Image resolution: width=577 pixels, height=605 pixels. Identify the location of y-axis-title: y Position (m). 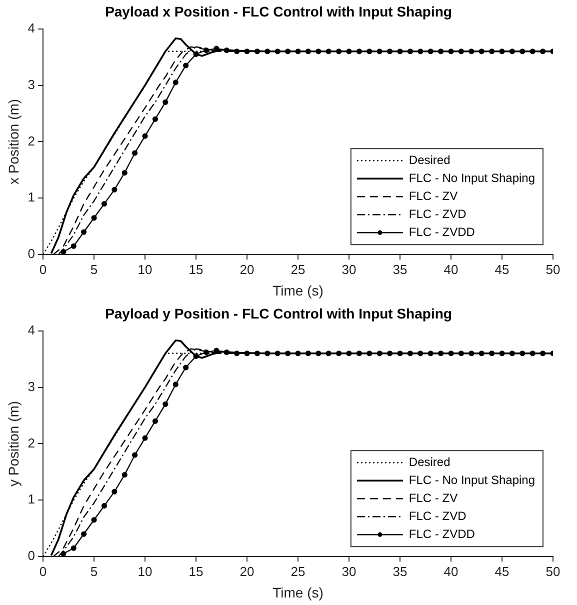
(13, 443).